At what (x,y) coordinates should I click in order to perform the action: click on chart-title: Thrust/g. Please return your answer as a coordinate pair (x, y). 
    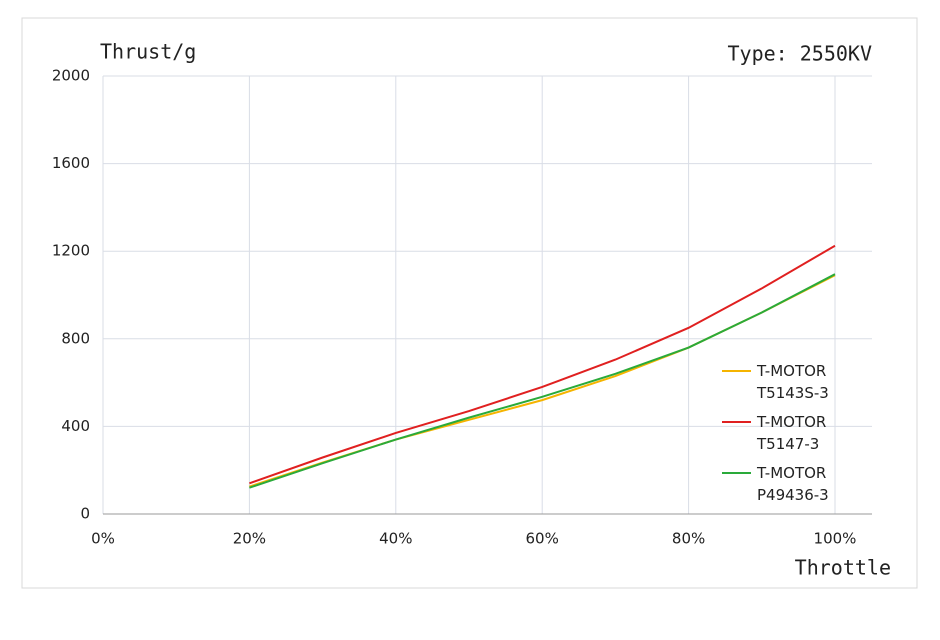
    Looking at the image, I should click on (148, 52).